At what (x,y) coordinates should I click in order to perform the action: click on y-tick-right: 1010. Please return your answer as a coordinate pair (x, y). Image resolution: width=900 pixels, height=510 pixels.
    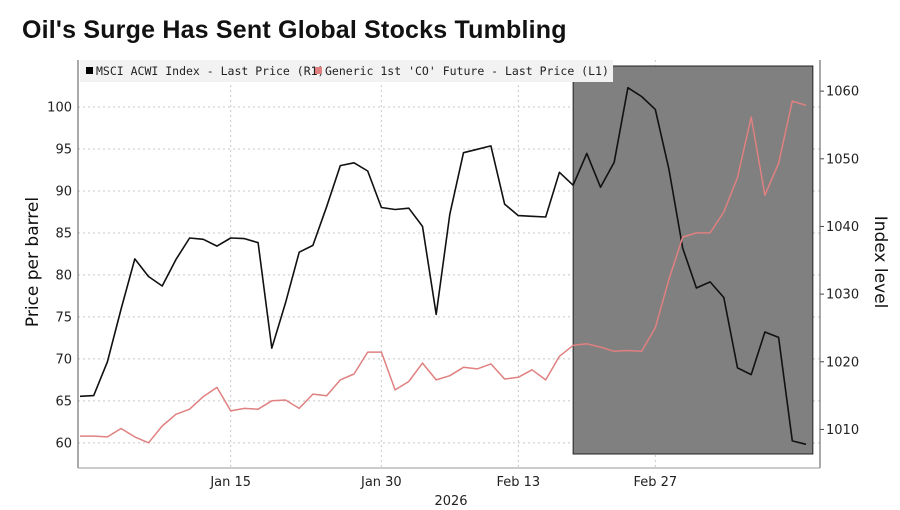
    Looking at the image, I should click on (842, 430).